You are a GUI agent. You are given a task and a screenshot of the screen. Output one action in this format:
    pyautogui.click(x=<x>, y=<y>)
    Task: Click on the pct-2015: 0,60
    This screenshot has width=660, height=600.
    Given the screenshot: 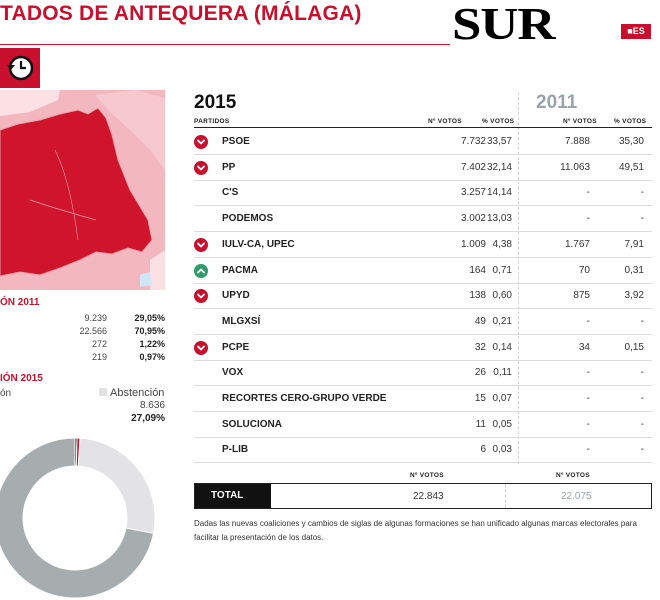 What is the action you would take?
    pyautogui.click(x=502, y=296)
    